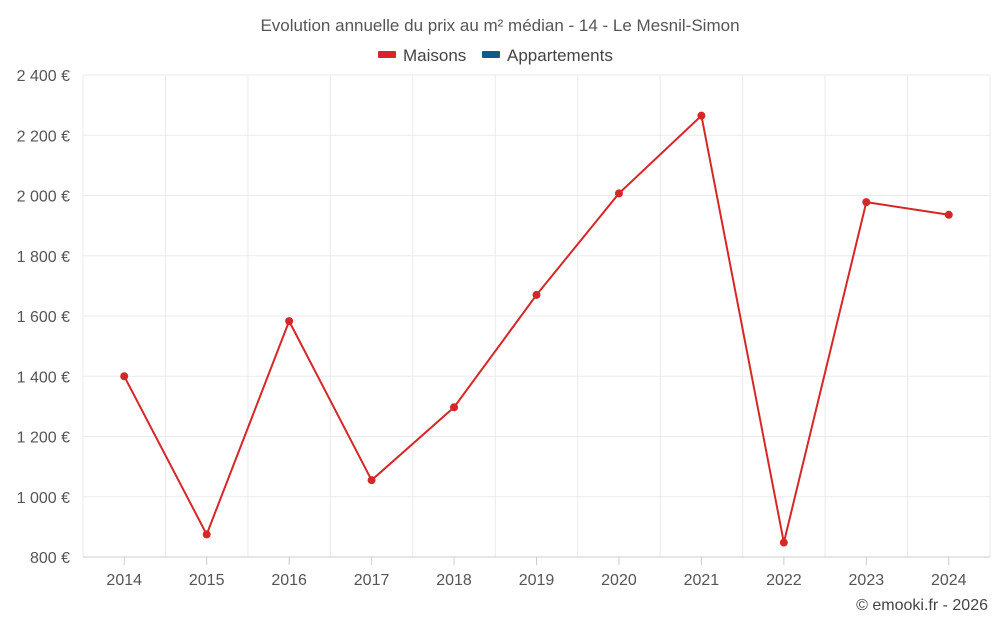 The image size is (1000, 625). What do you see at coordinates (701, 115) in the screenshot?
I see `data-point-maisons-2021` at bounding box center [701, 115].